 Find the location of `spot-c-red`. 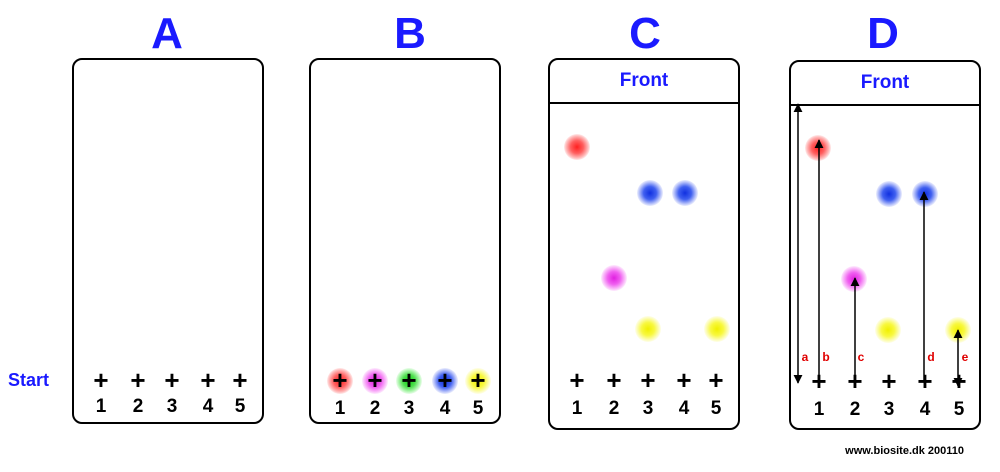

spot-c-red is located at coordinates (577, 147).